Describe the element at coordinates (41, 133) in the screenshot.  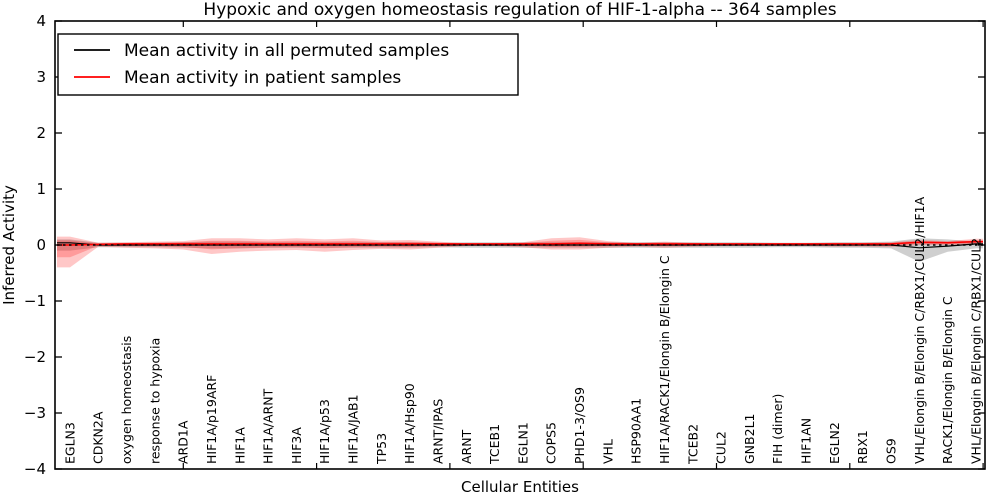
I see `y-tick-label: 2` at that location.